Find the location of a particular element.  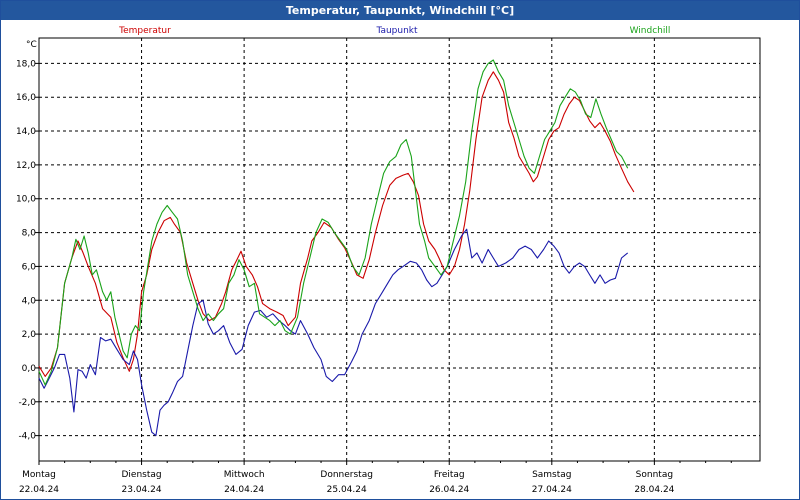

x-tick-date: 22.04.24 is located at coordinates (39, 490).